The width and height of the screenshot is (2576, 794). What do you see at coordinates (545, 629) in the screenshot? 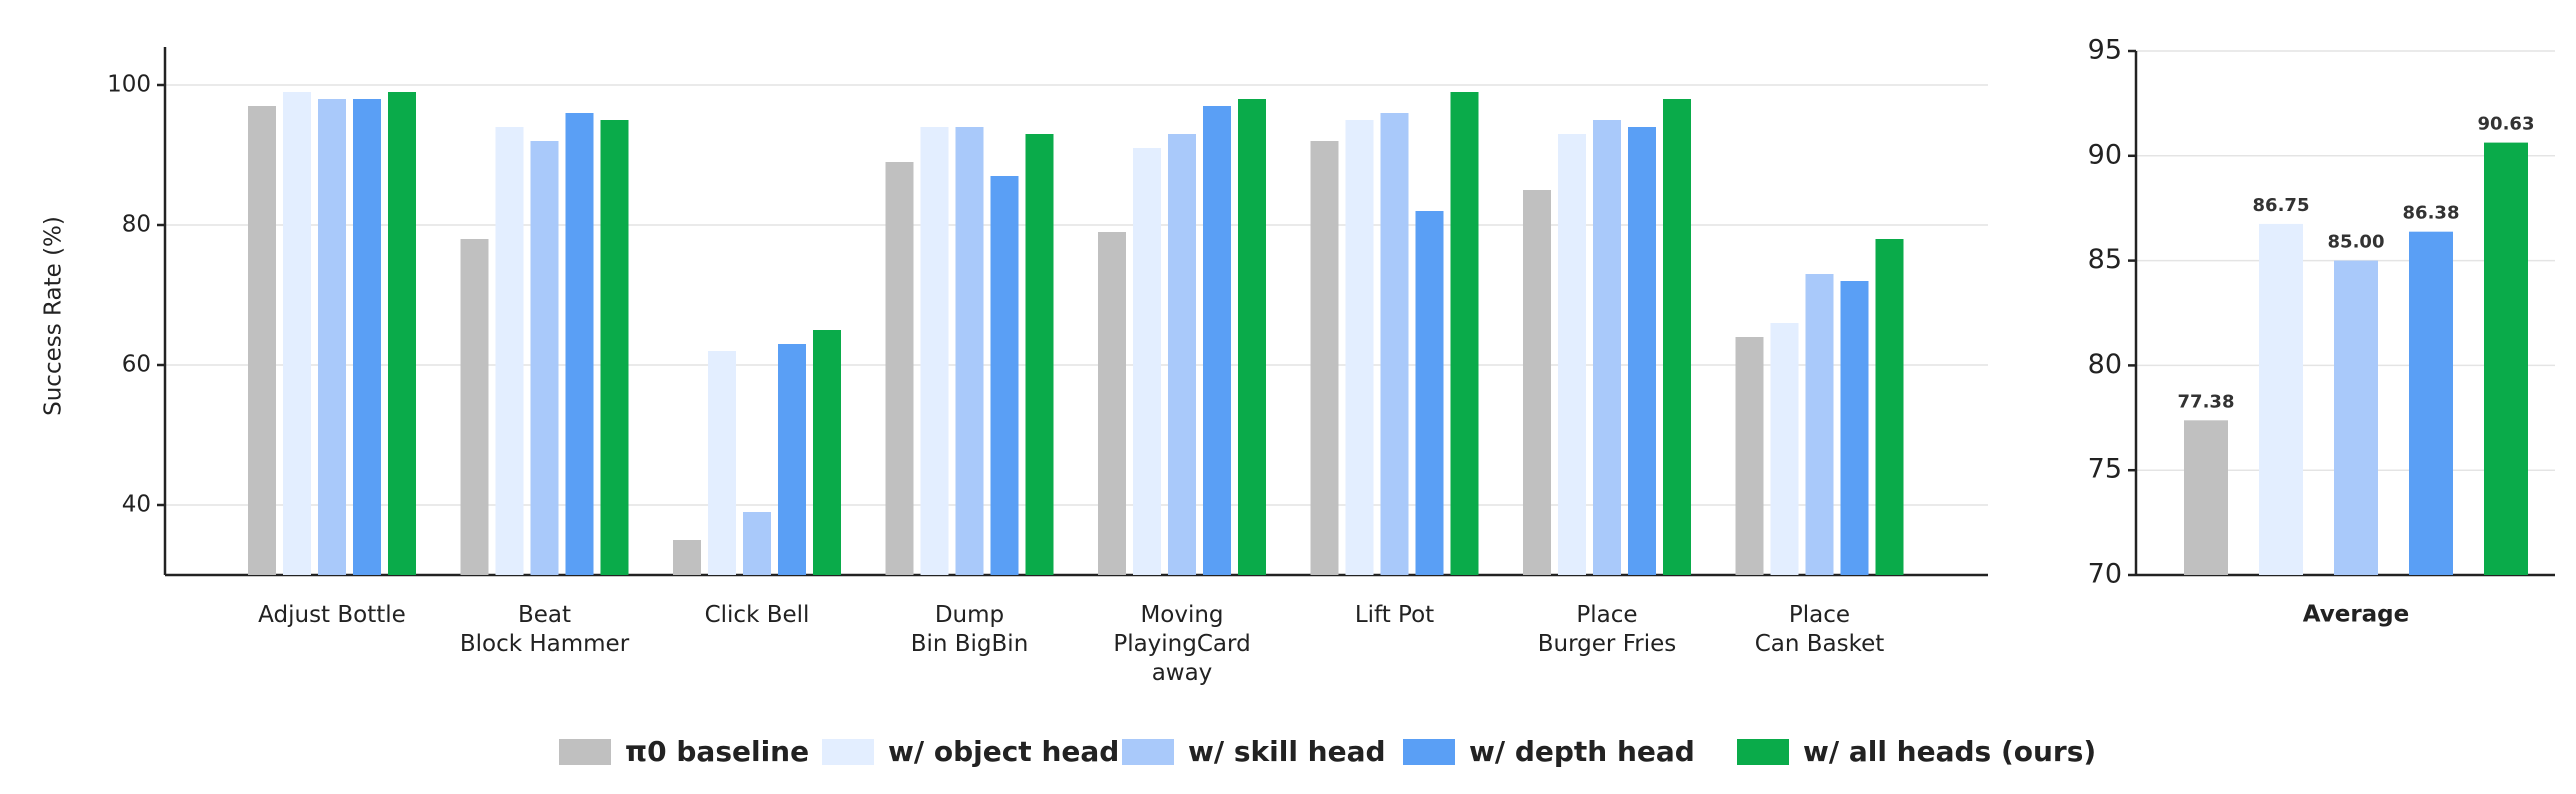
I see `x-tick-label: Beat Block Hammer` at bounding box center [545, 629].